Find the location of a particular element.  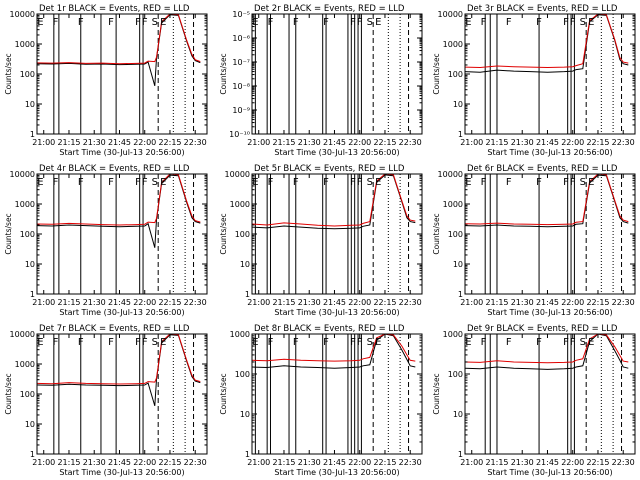

panel-title: Det 5r BLACK = Events, RED = LLD is located at coordinates (329, 169).